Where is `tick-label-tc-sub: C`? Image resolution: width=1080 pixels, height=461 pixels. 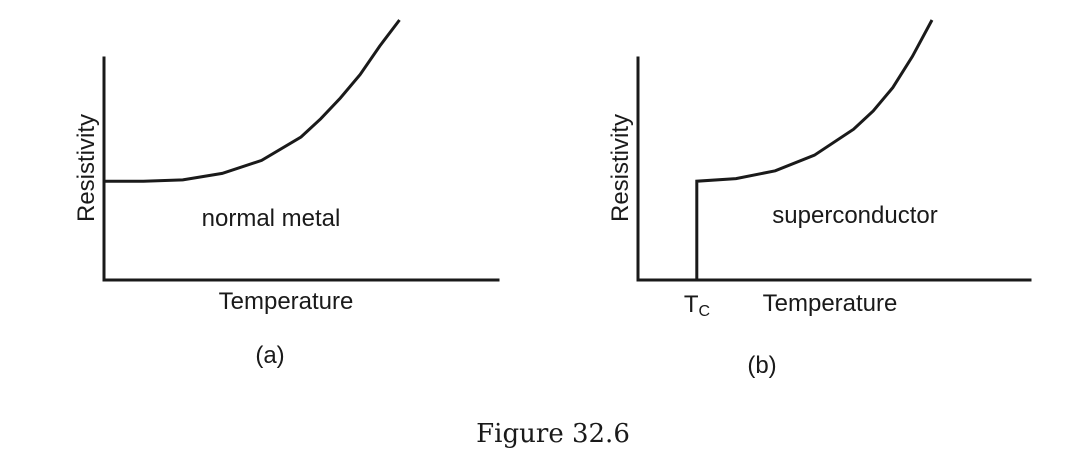
tick-label-tc-sub: C is located at coordinates (705, 311).